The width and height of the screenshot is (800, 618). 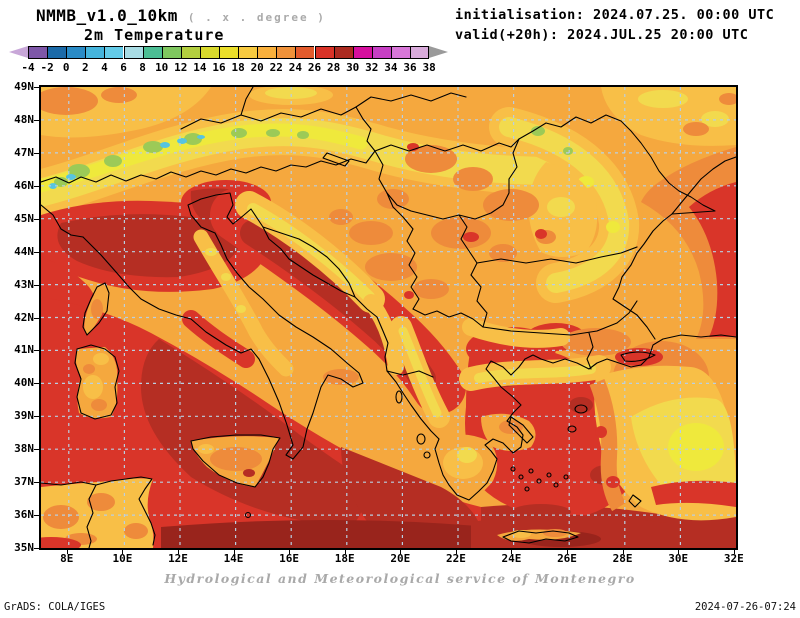 I want to click on lon-label: 28E, so click(x=622, y=558).